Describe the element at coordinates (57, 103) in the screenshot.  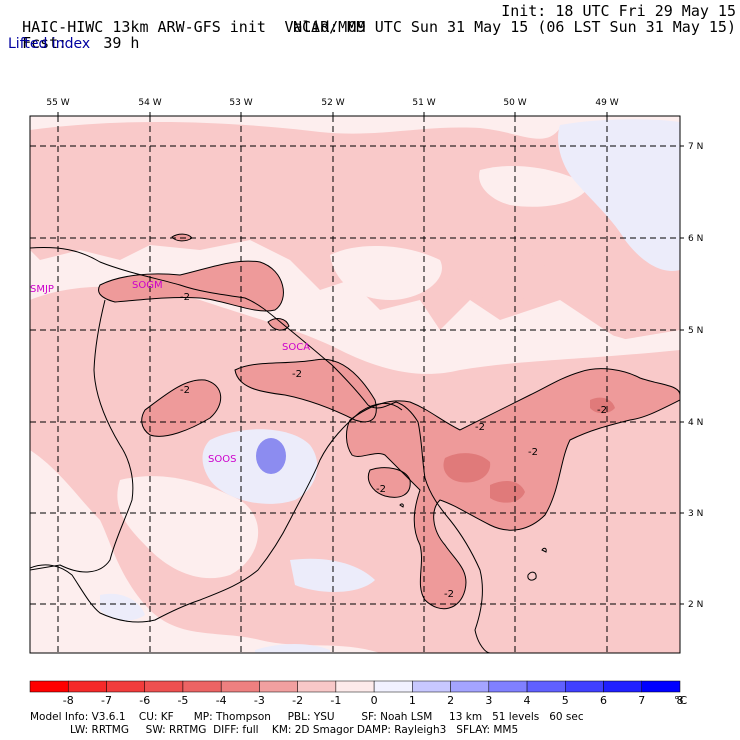
I see `lon-label: 55 W` at that location.